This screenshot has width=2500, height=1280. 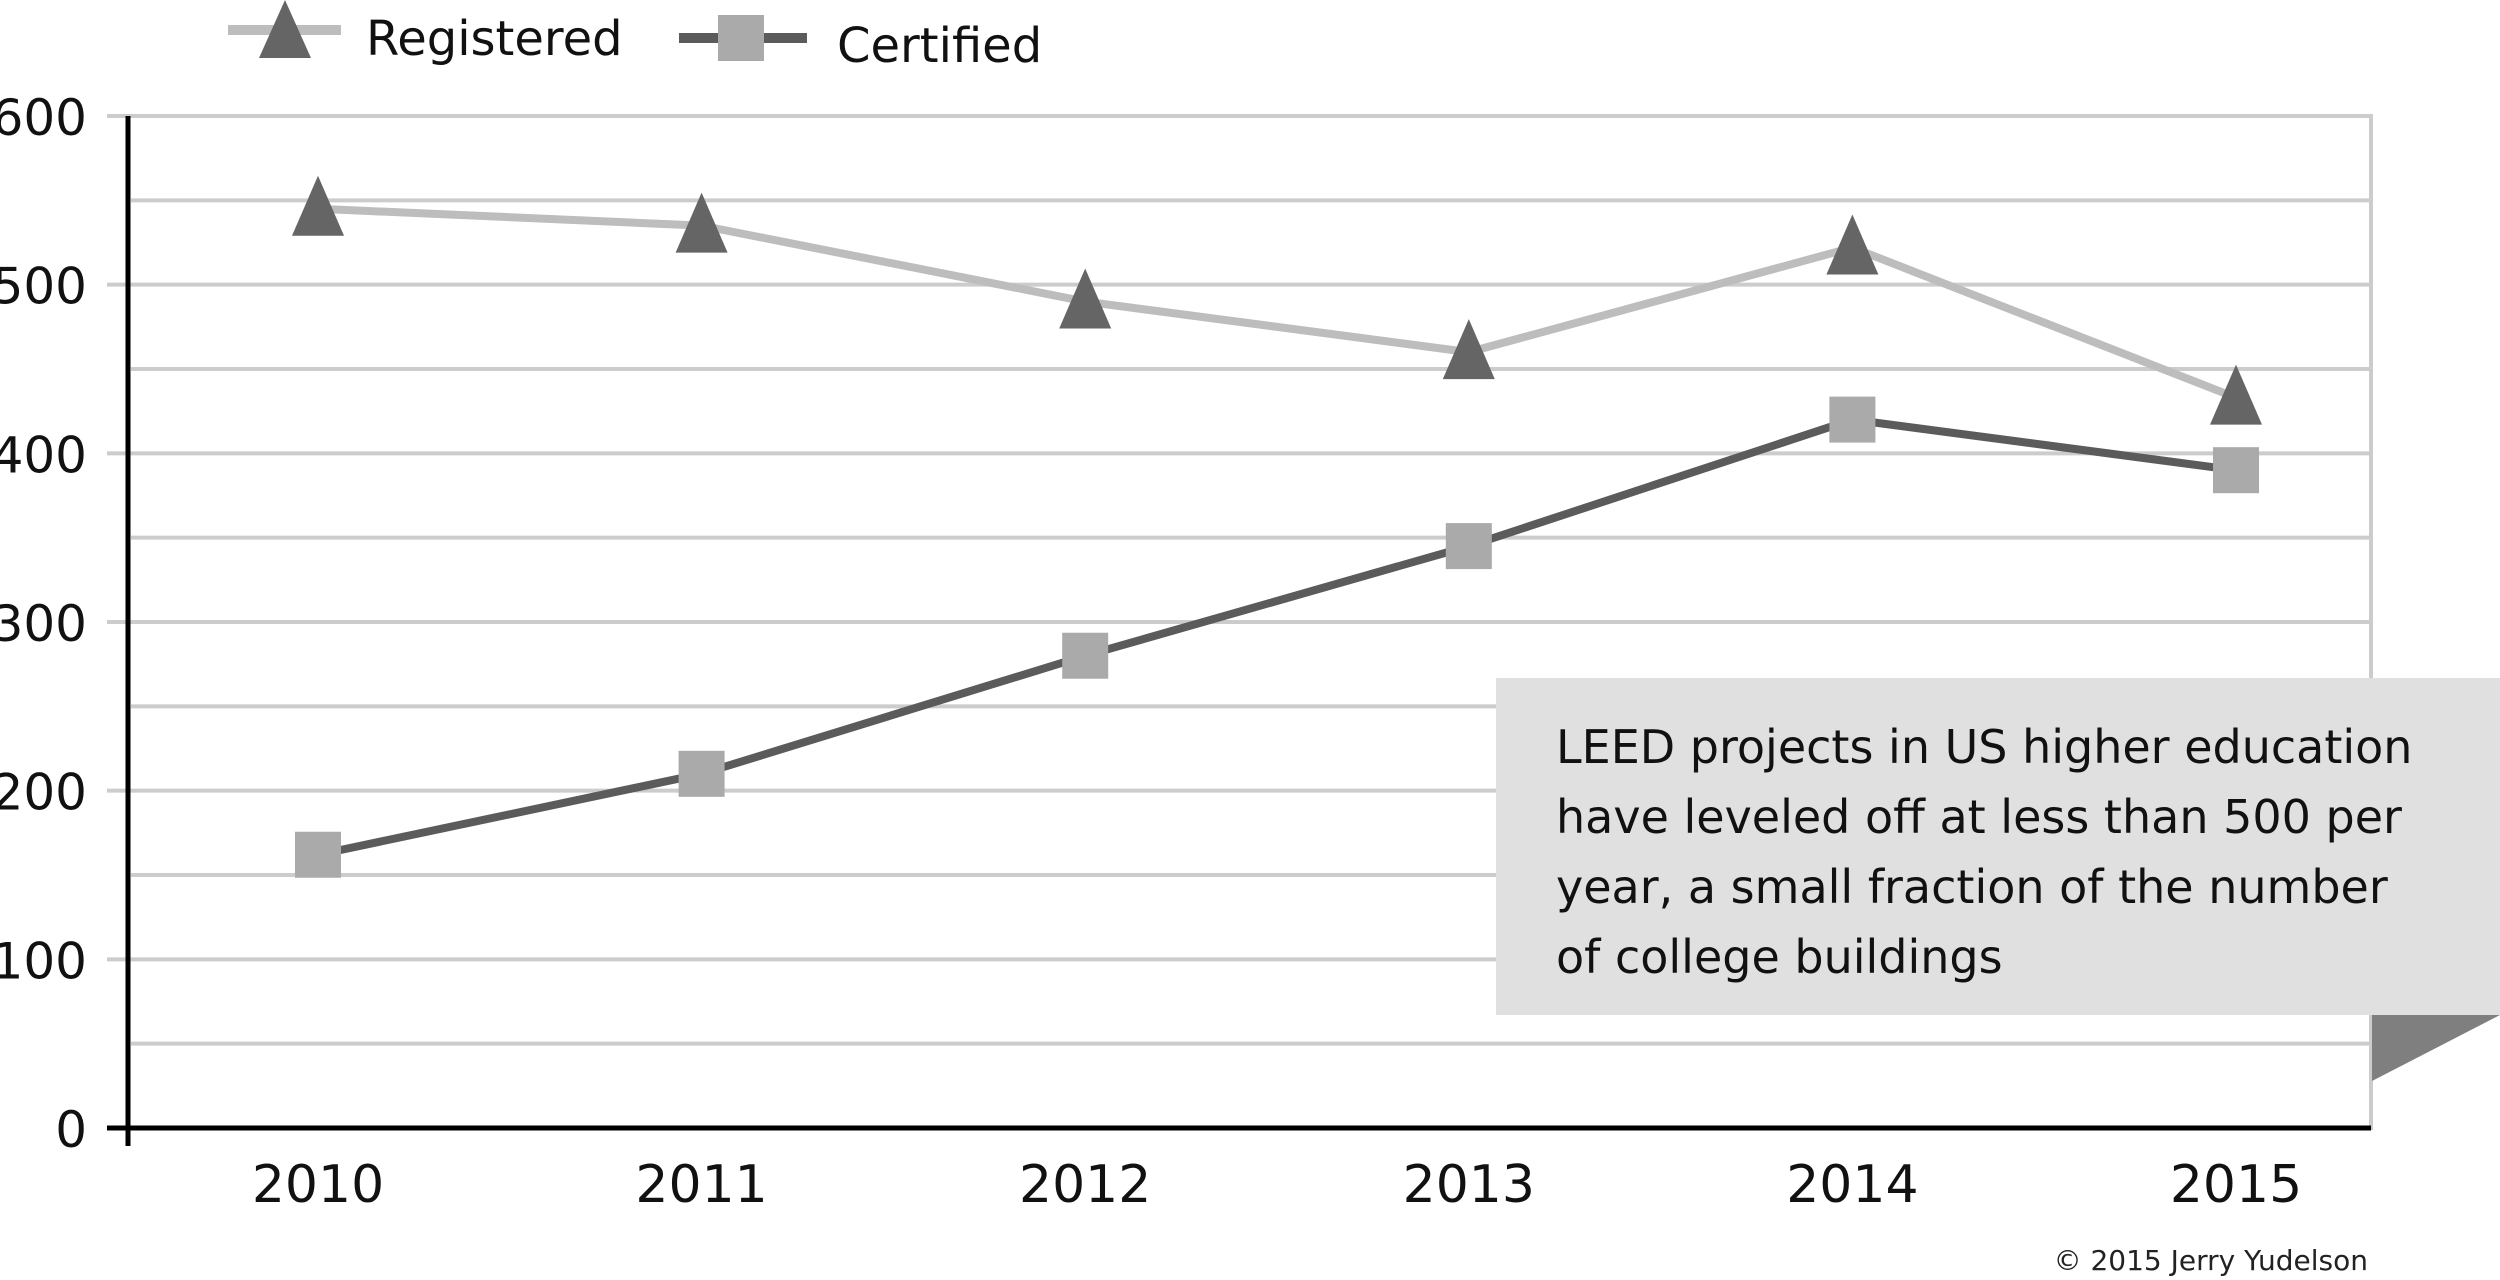 What do you see at coordinates (1779, 957) in the screenshot?
I see `annotation-line: of college buildings` at bounding box center [1779, 957].